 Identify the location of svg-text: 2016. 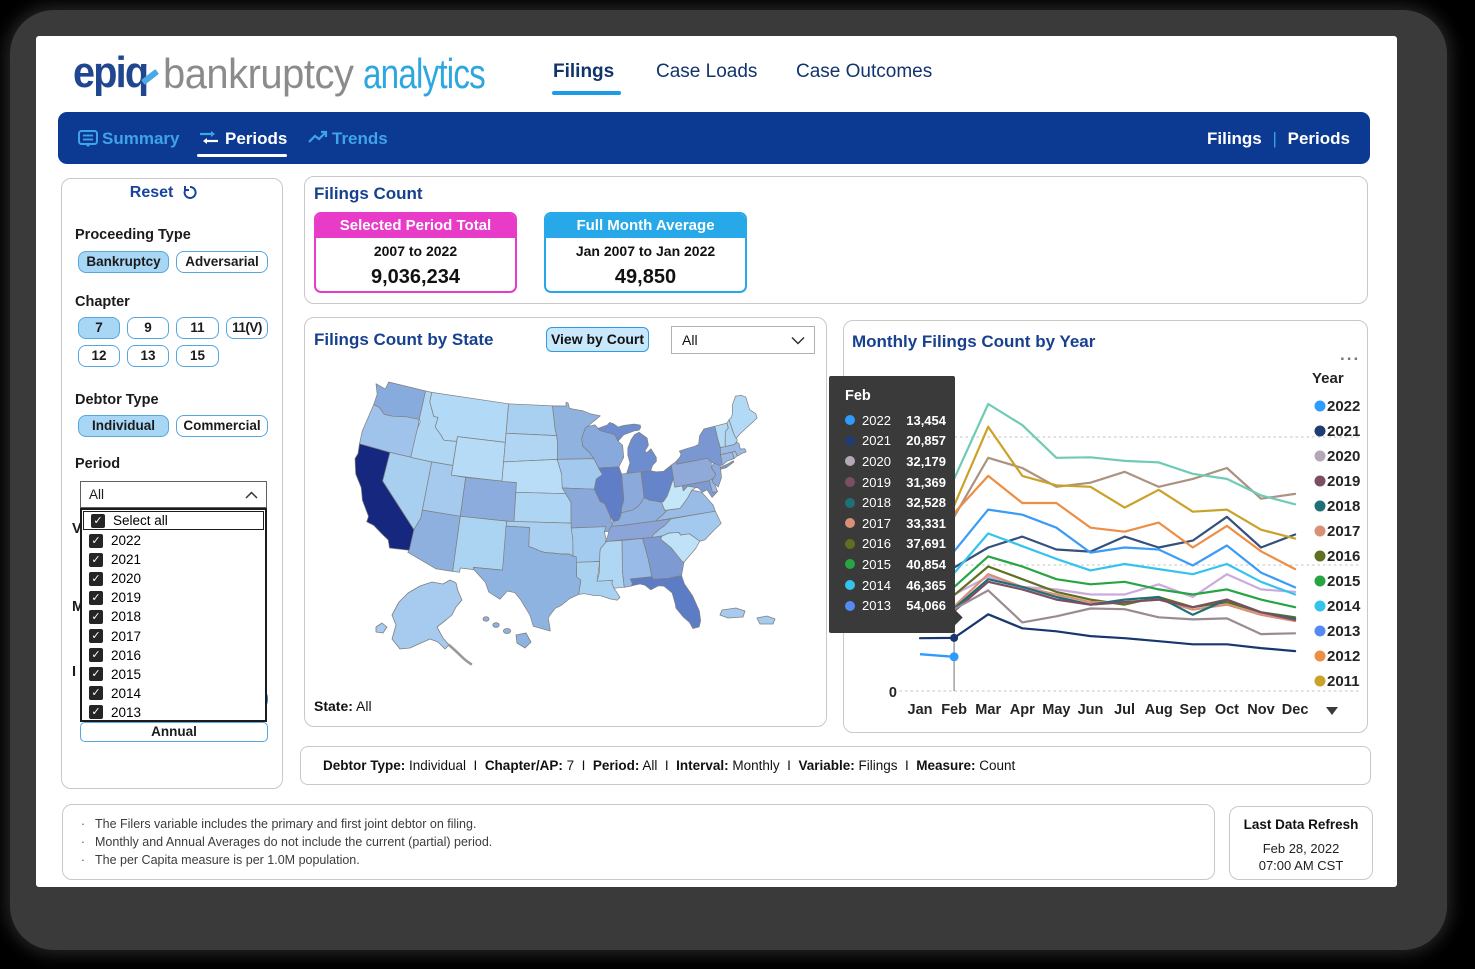
(1343, 556).